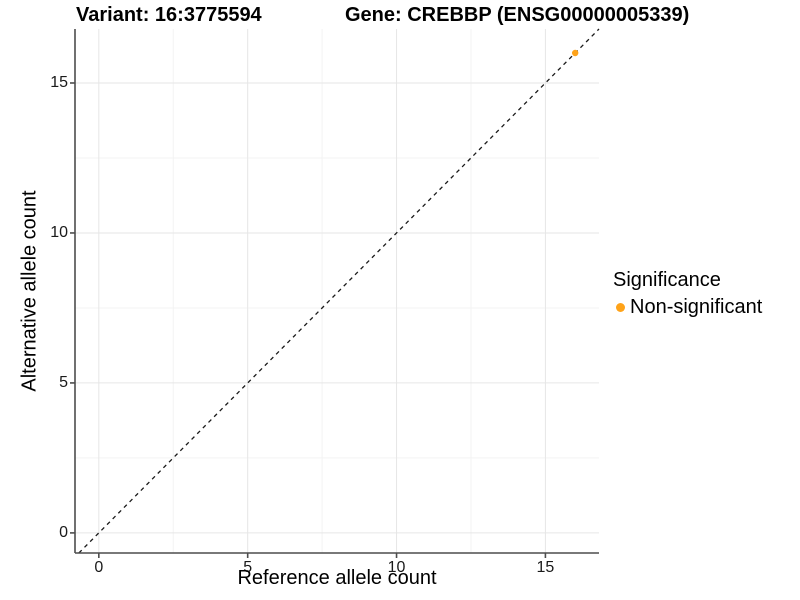  What do you see at coordinates (29, 291) in the screenshot?
I see `y-axis-title: Alternative allele count` at bounding box center [29, 291].